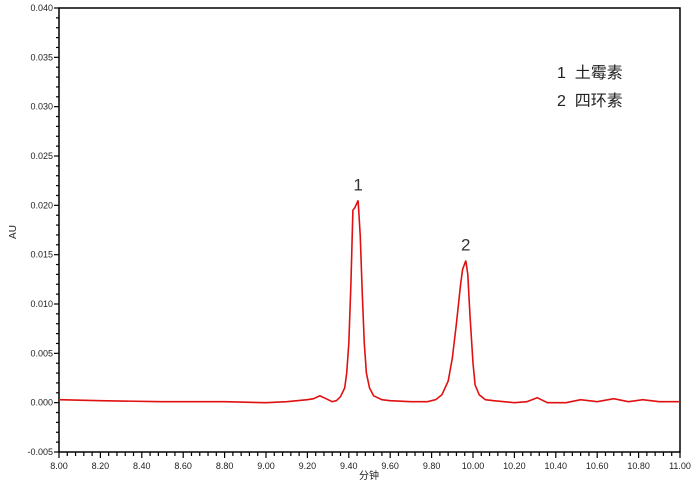  What do you see at coordinates (41, 156) in the screenshot?
I see `y-tick-label: 0.025` at bounding box center [41, 156].